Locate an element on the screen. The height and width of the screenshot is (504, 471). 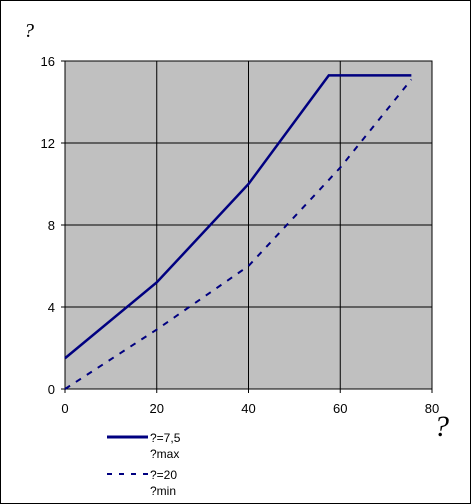
legend-sublabel-2: ?min is located at coordinates (163, 491).